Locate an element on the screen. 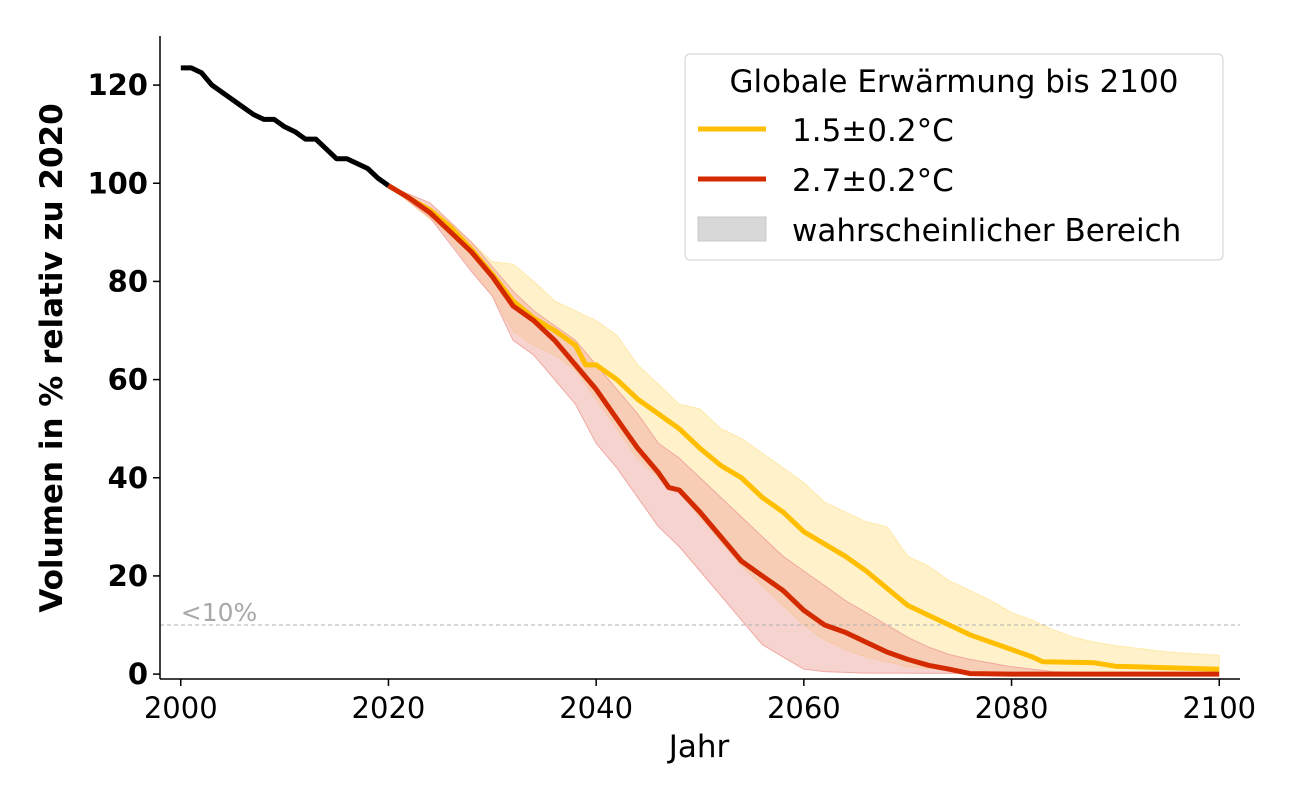 This screenshot has width=1300, height=800. x-tick-label: 2080 is located at coordinates (1012, 708).